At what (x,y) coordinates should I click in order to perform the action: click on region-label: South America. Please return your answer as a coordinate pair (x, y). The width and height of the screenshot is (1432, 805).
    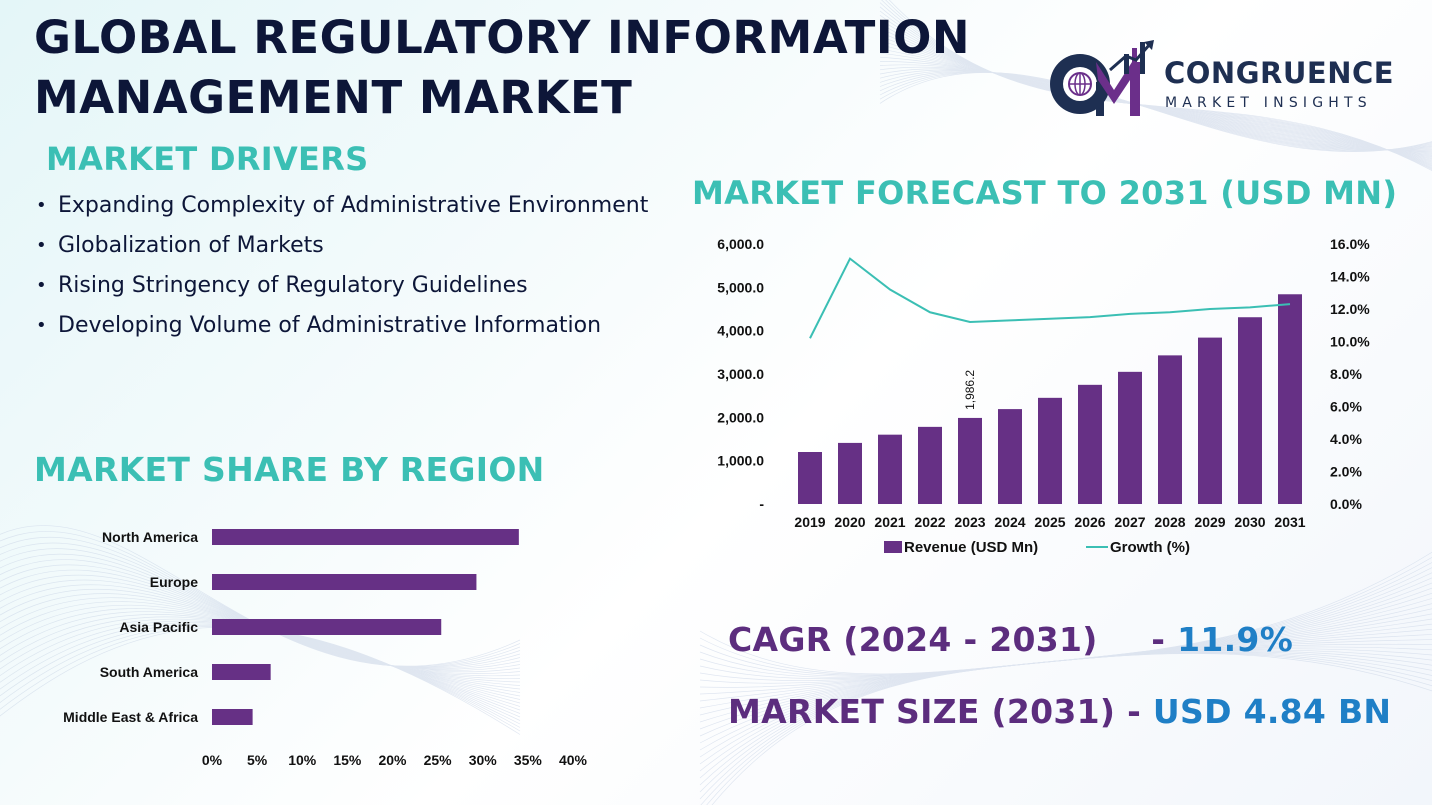
    Looking at the image, I should click on (149, 672).